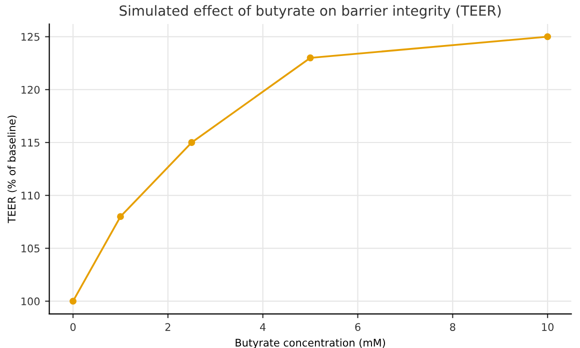 The image size is (580, 348). What do you see at coordinates (31, 36) in the screenshot?
I see `y-tick-label: 125` at bounding box center [31, 36].